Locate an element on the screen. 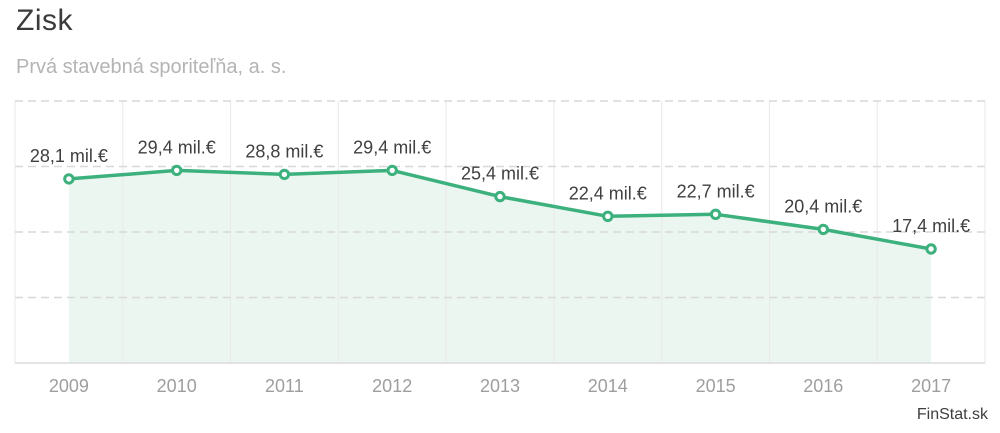 The width and height of the screenshot is (1000, 433). data-label: 28,1 mil.€ is located at coordinates (69, 156).